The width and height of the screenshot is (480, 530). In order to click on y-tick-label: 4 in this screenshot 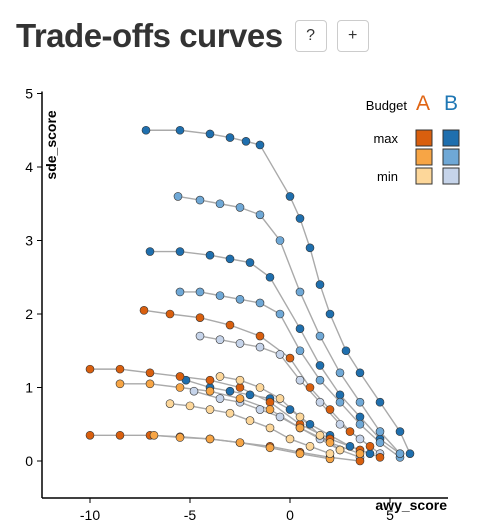, I will do `click(29, 167)`.